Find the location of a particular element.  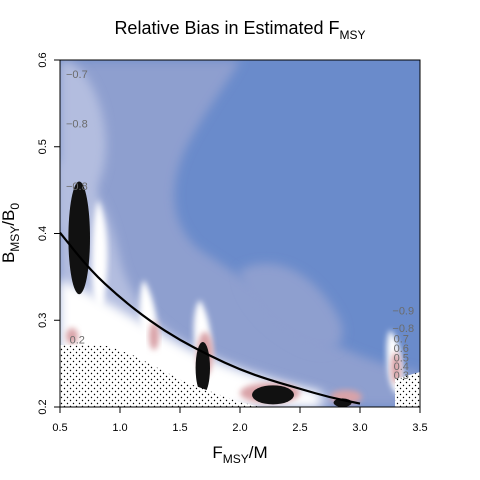

x-tick-label: 1.5 is located at coordinates (179, 428).